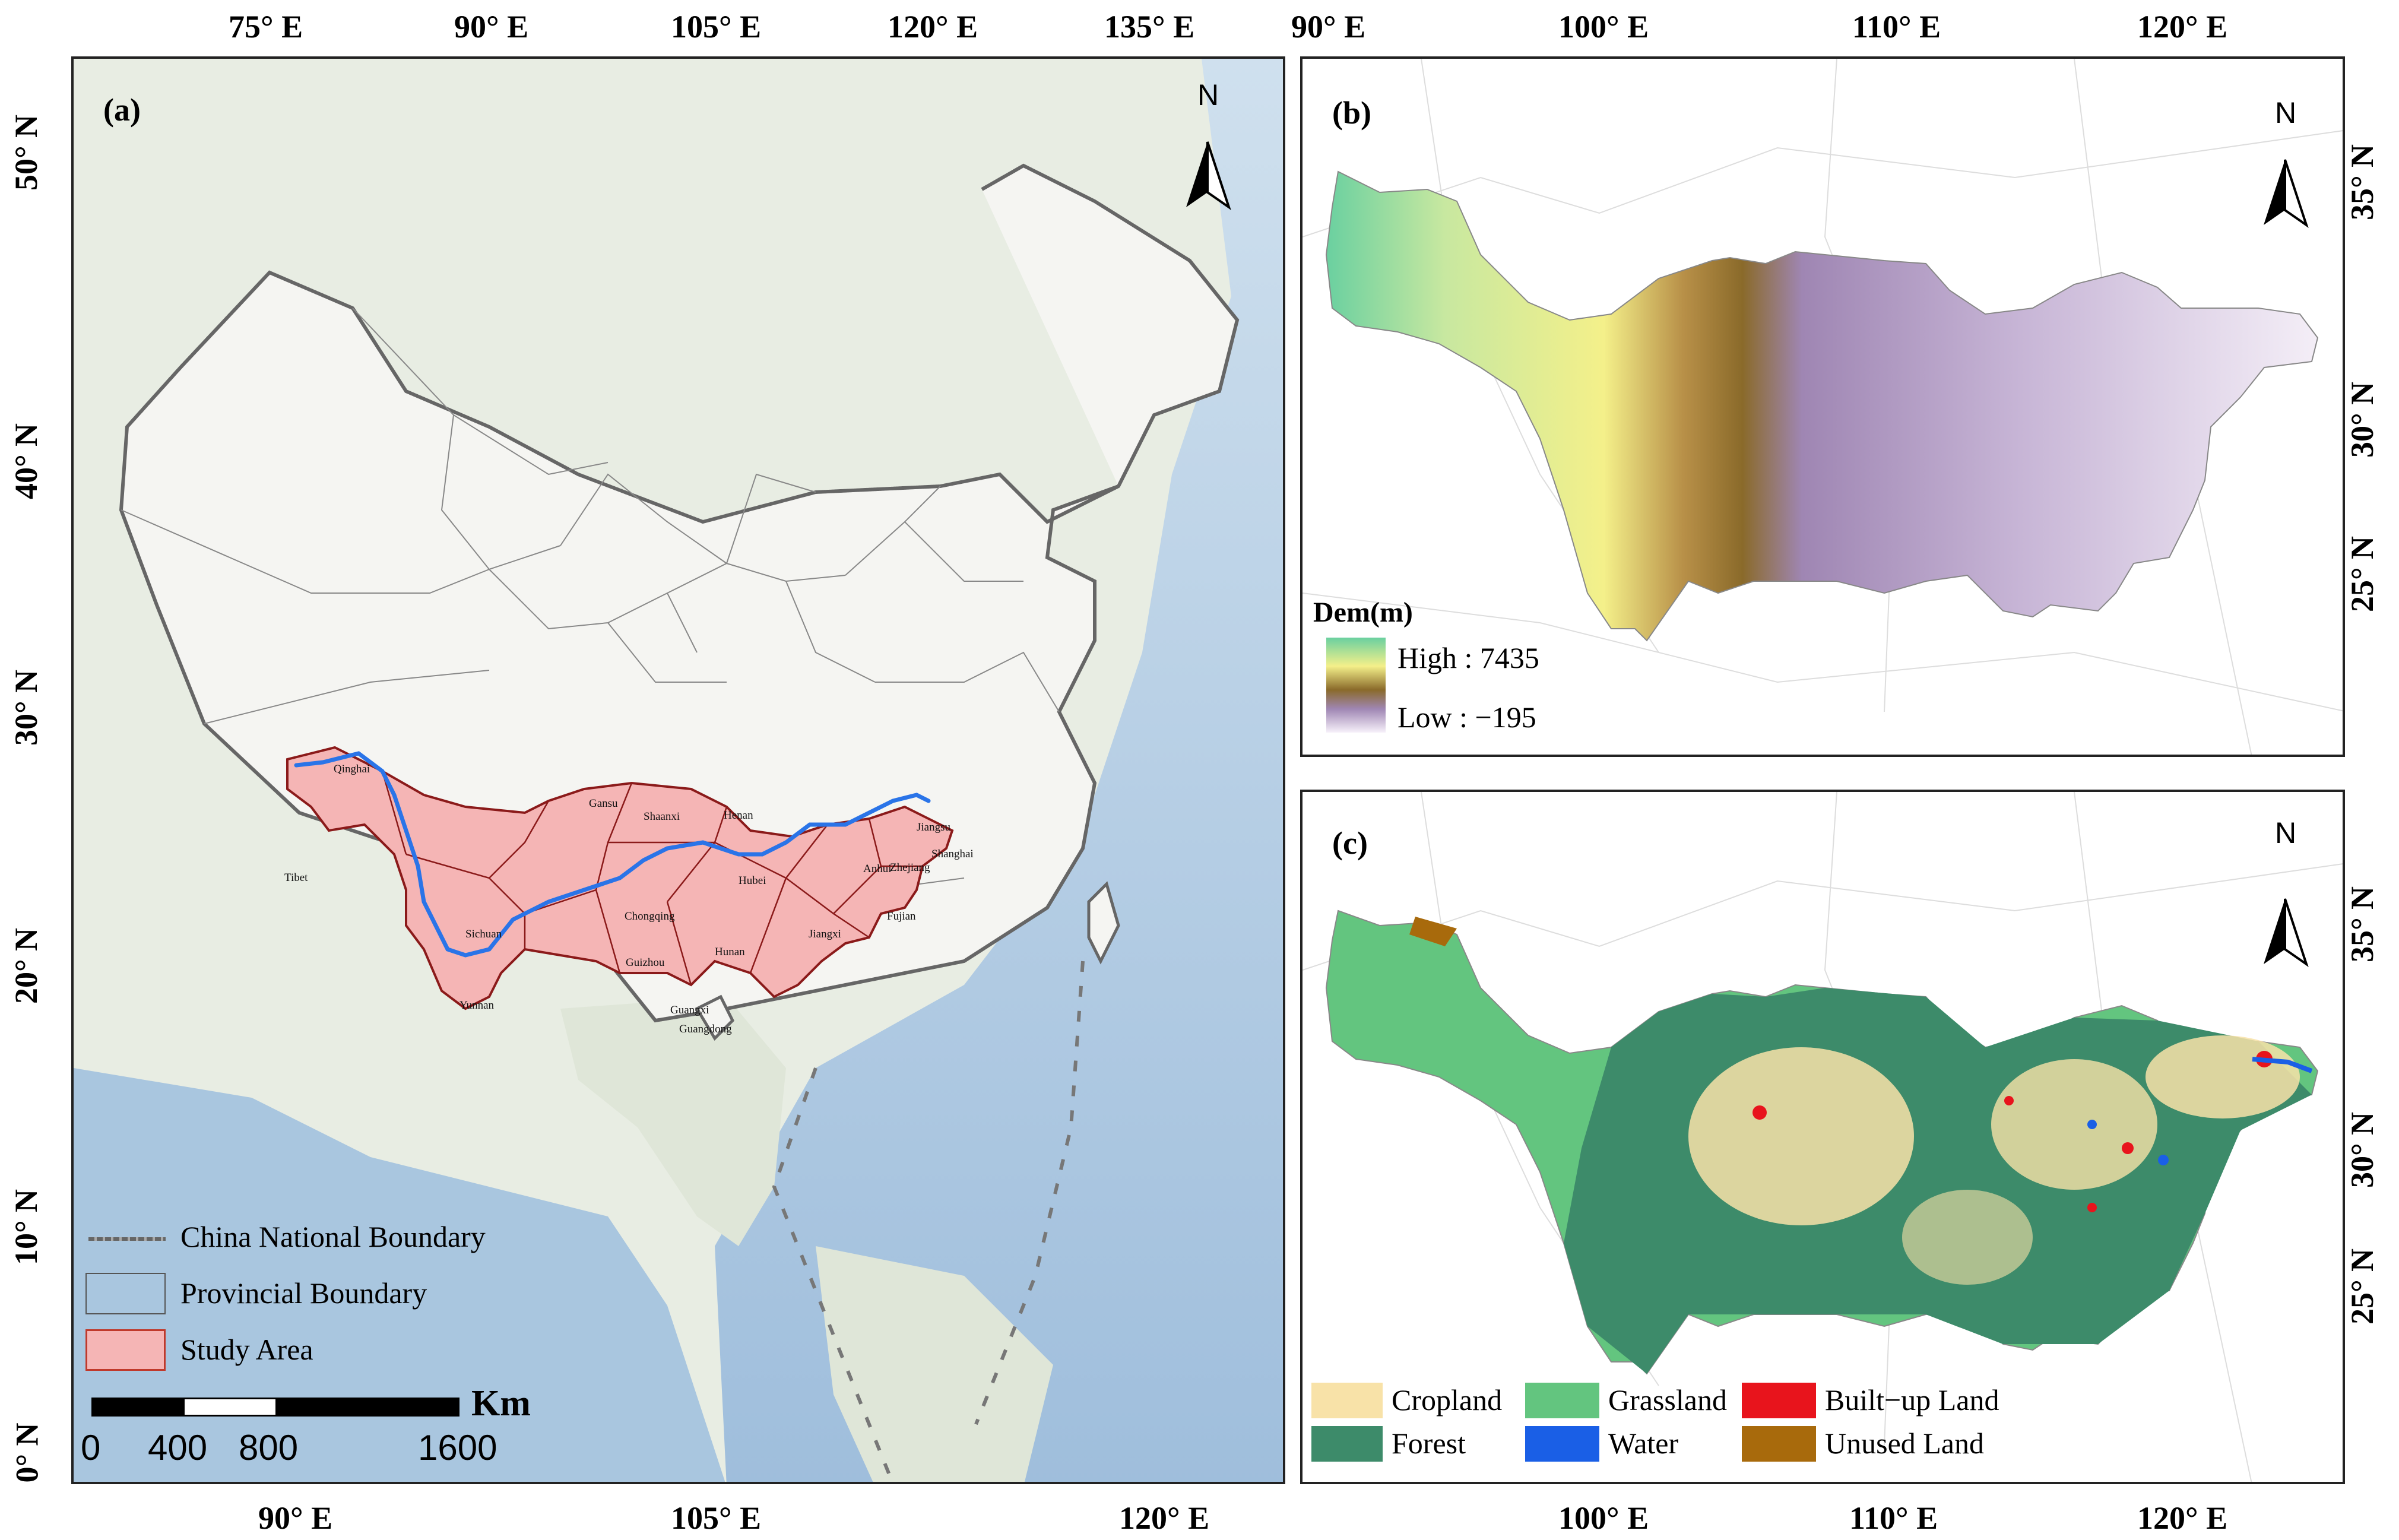  What do you see at coordinates (603, 803) in the screenshot?
I see `province-label: Gansu` at bounding box center [603, 803].